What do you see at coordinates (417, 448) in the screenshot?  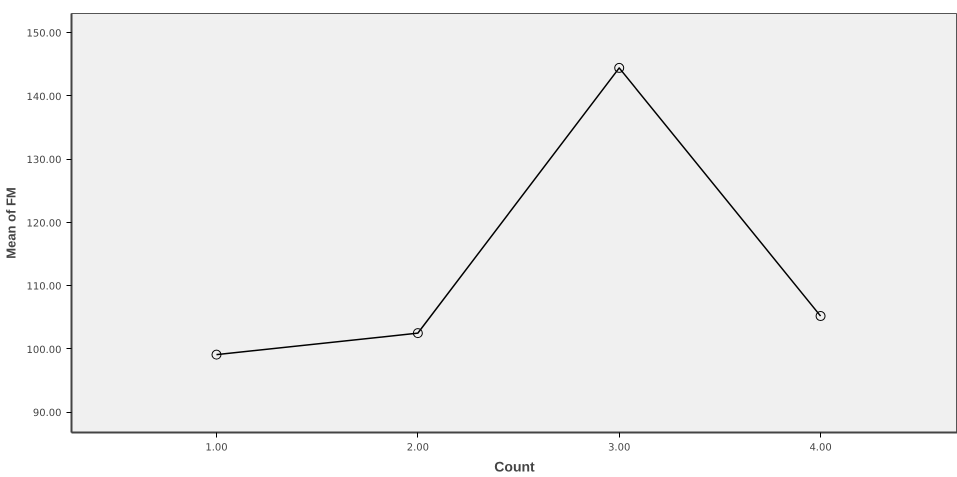 I see `x-tick-label: 2.00` at bounding box center [417, 448].